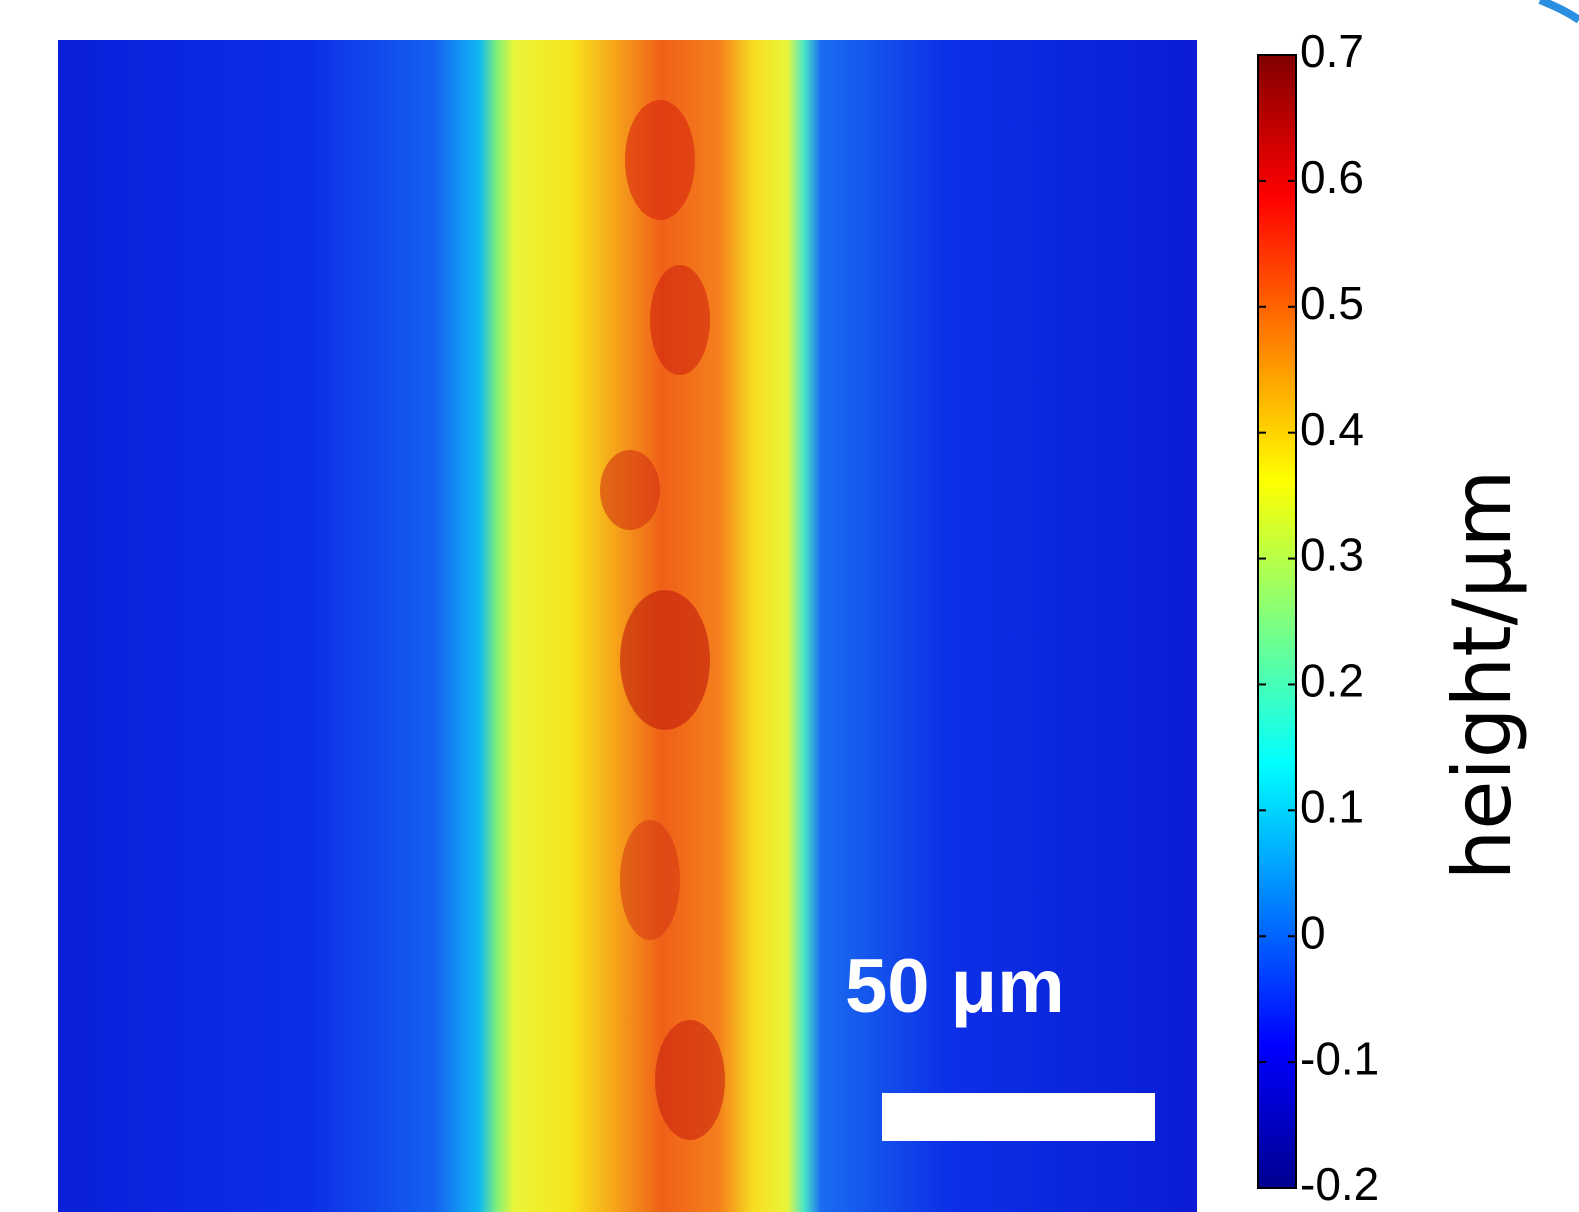  I want to click on scale-bar-label: 50 μm, so click(955, 986).